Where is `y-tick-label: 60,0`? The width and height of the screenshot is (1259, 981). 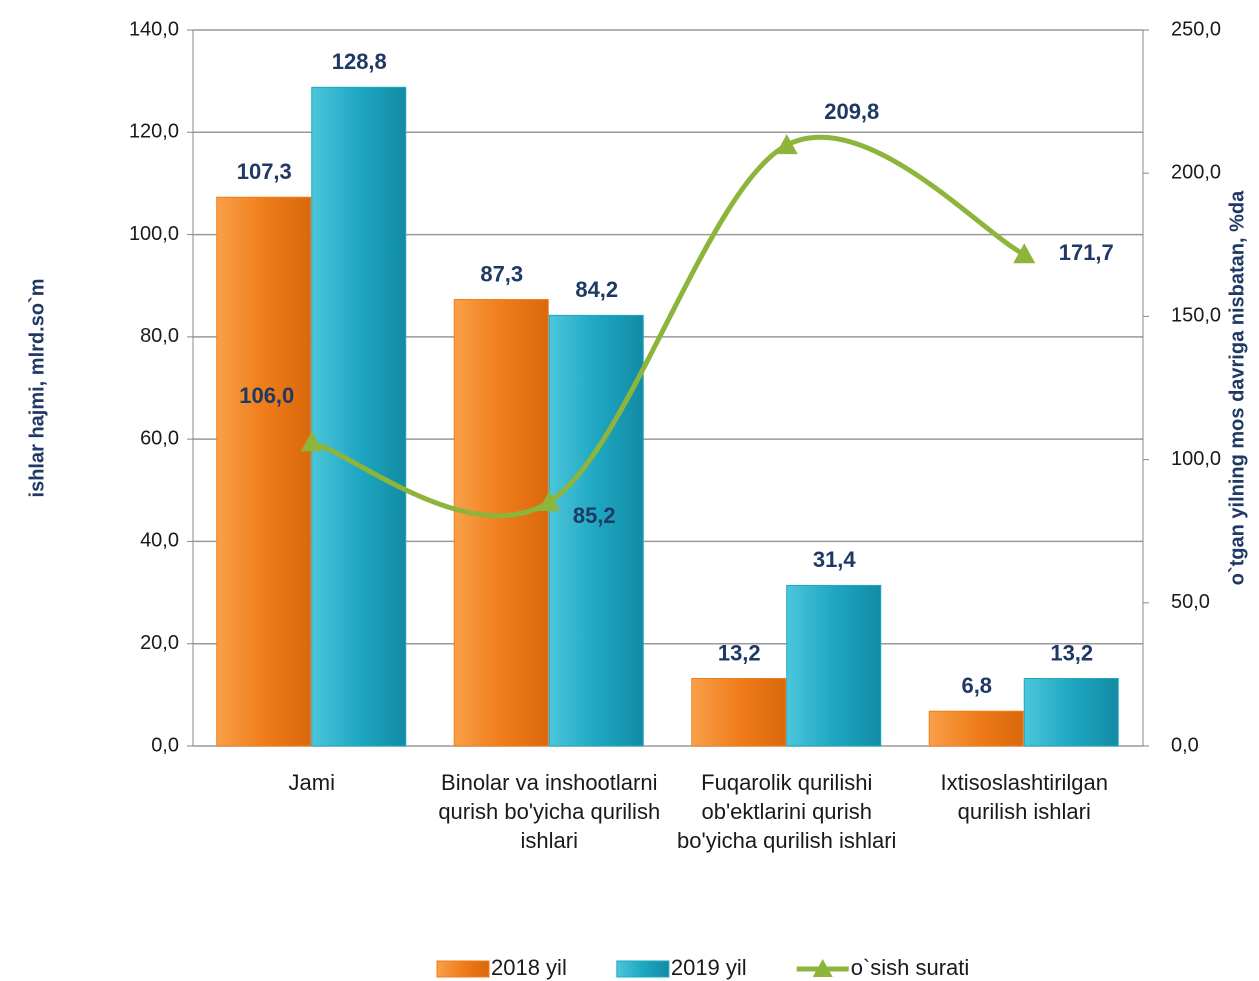 y-tick-label: 60,0 is located at coordinates (159, 438).